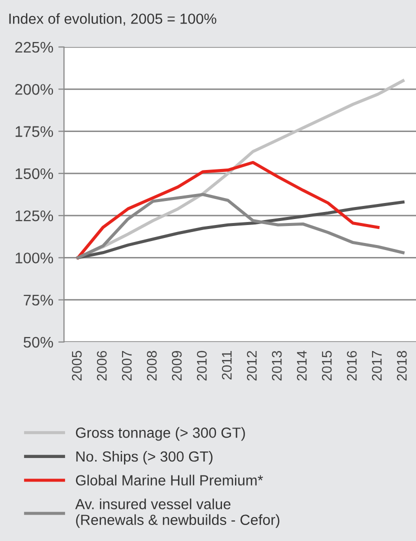 The image size is (416, 541). What do you see at coordinates (35, 174) in the screenshot?
I see `y-tick-label: 150%` at bounding box center [35, 174].